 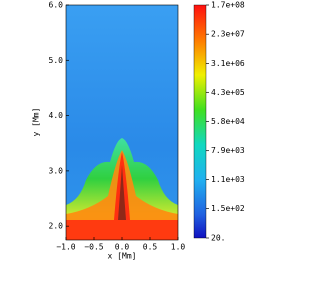 I want to click on x-axis-label: x [Mm], so click(x=122, y=256).